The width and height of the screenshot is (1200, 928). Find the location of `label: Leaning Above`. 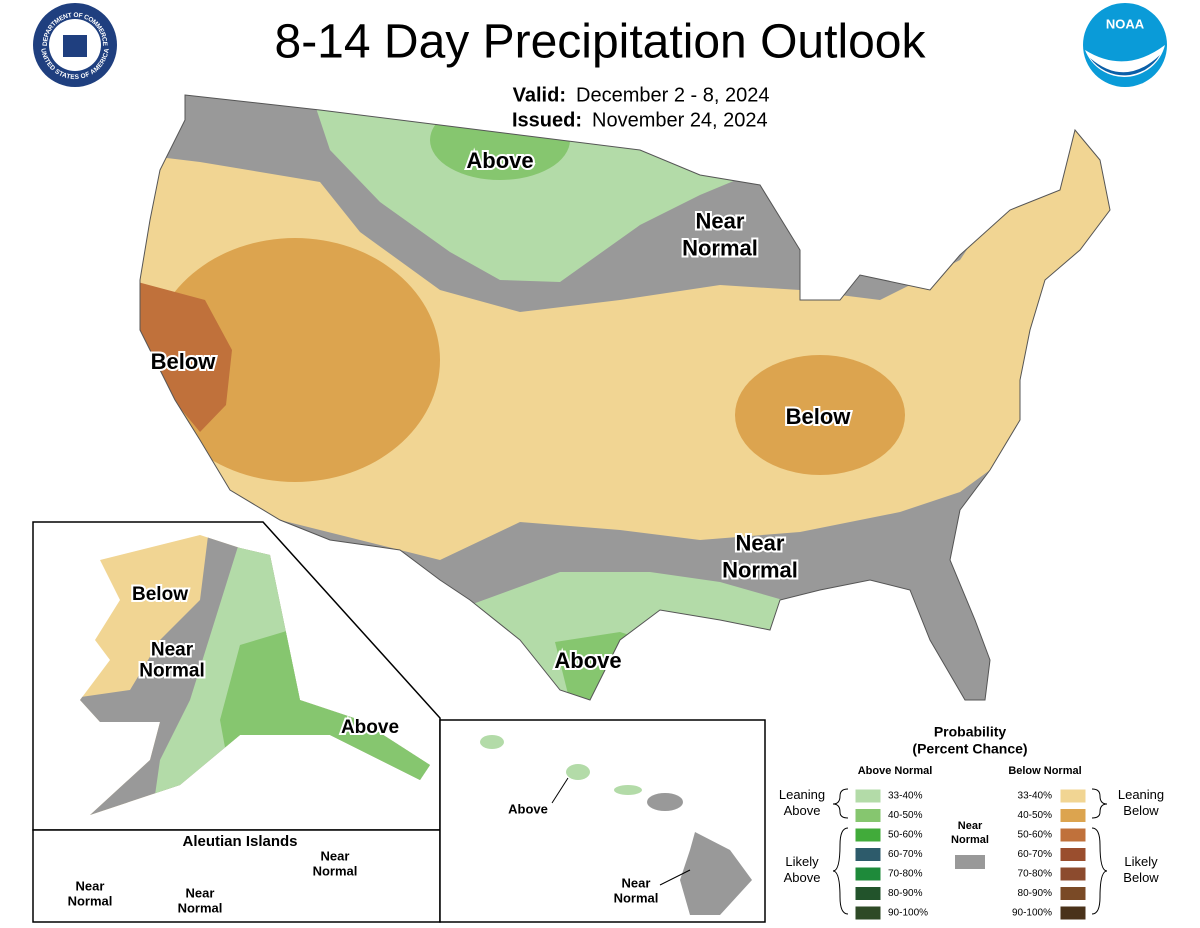

label: Leaning Above is located at coordinates (802, 802).